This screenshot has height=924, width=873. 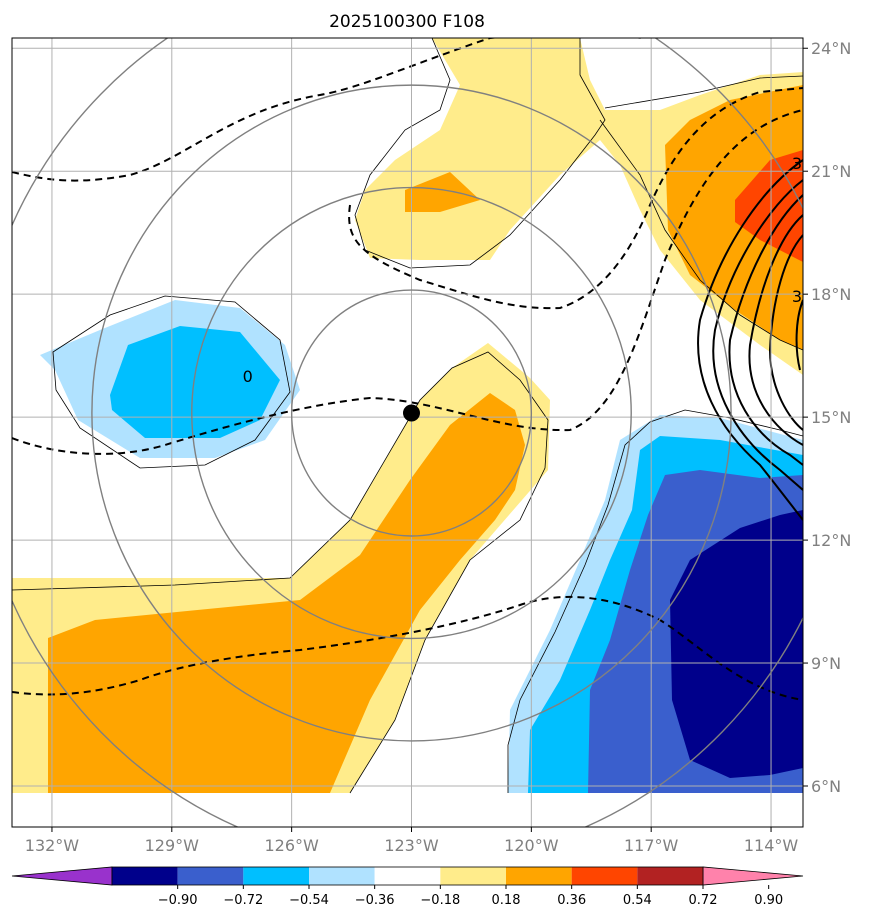 I want to click on dashed-contour-north-arm, so click(x=575, y=198).